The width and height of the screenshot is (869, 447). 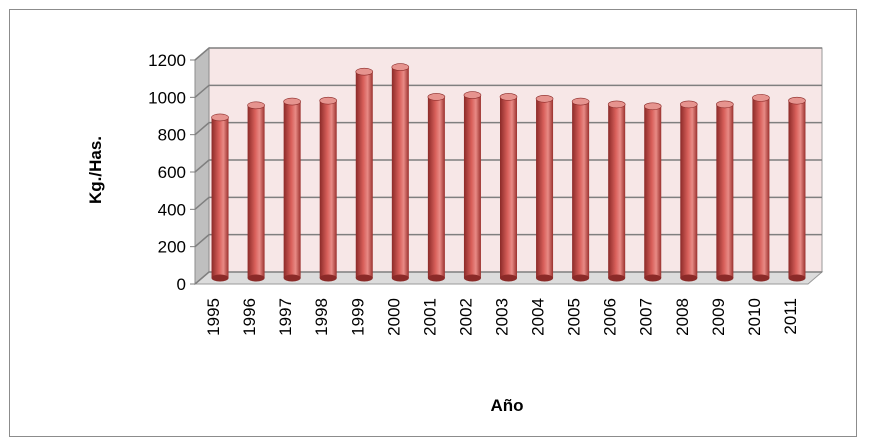 What do you see at coordinates (321, 317) in the screenshot?
I see `x-tick-label: 1998` at bounding box center [321, 317].